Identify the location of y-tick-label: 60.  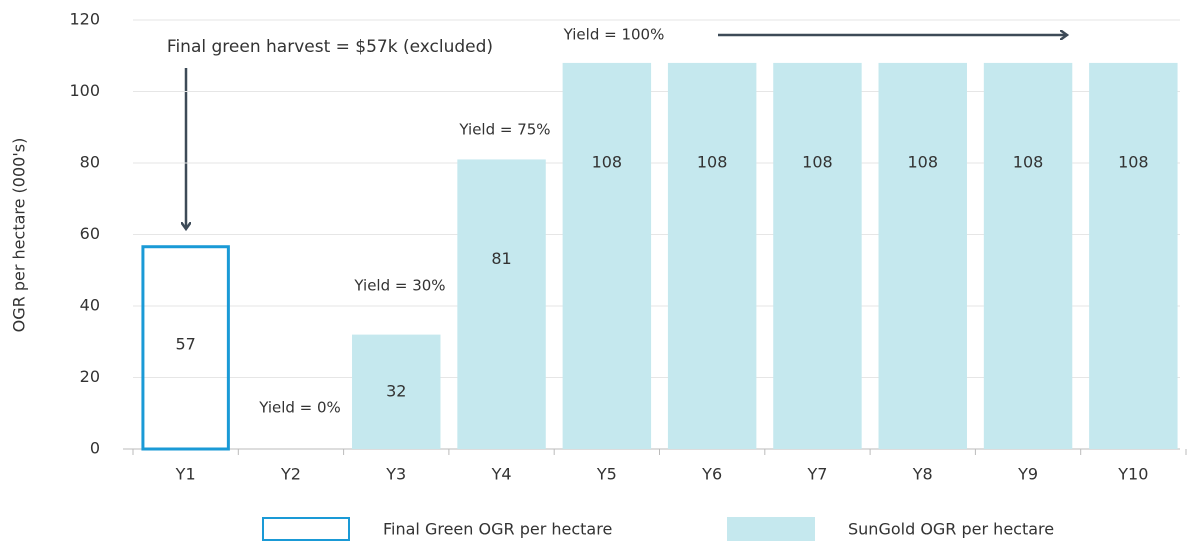
(90, 233).